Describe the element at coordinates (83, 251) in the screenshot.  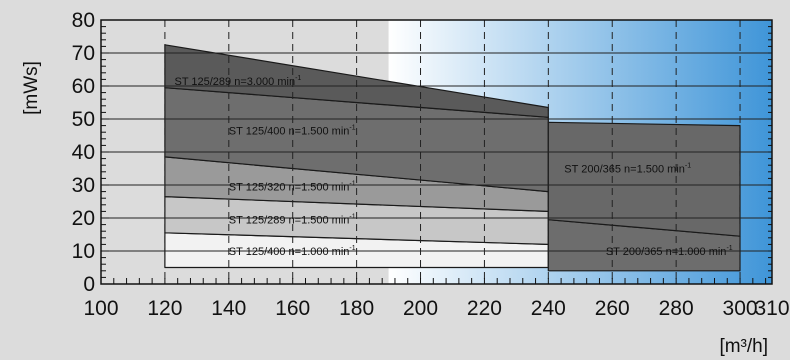
I see `y-tick-label: 10` at that location.